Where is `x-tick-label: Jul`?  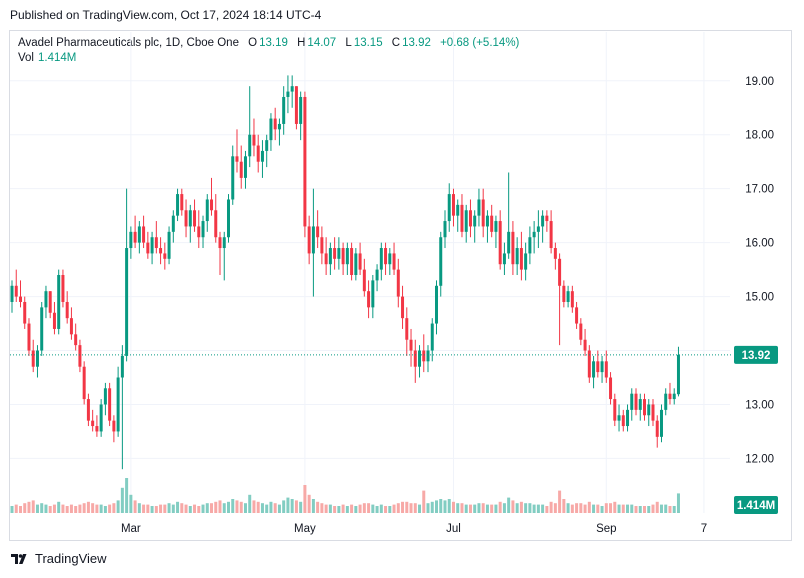 x-tick-label: Jul is located at coordinates (453, 529).